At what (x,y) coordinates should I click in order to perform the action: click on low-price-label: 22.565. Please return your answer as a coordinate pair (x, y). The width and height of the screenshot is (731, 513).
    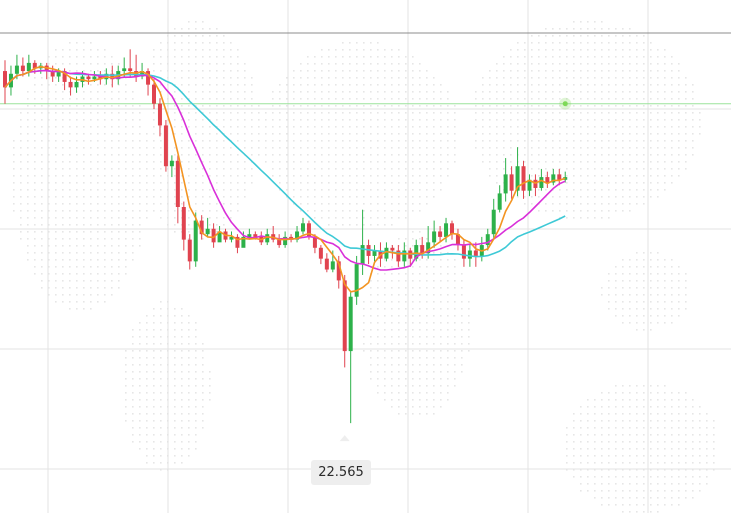
    Looking at the image, I should click on (341, 472).